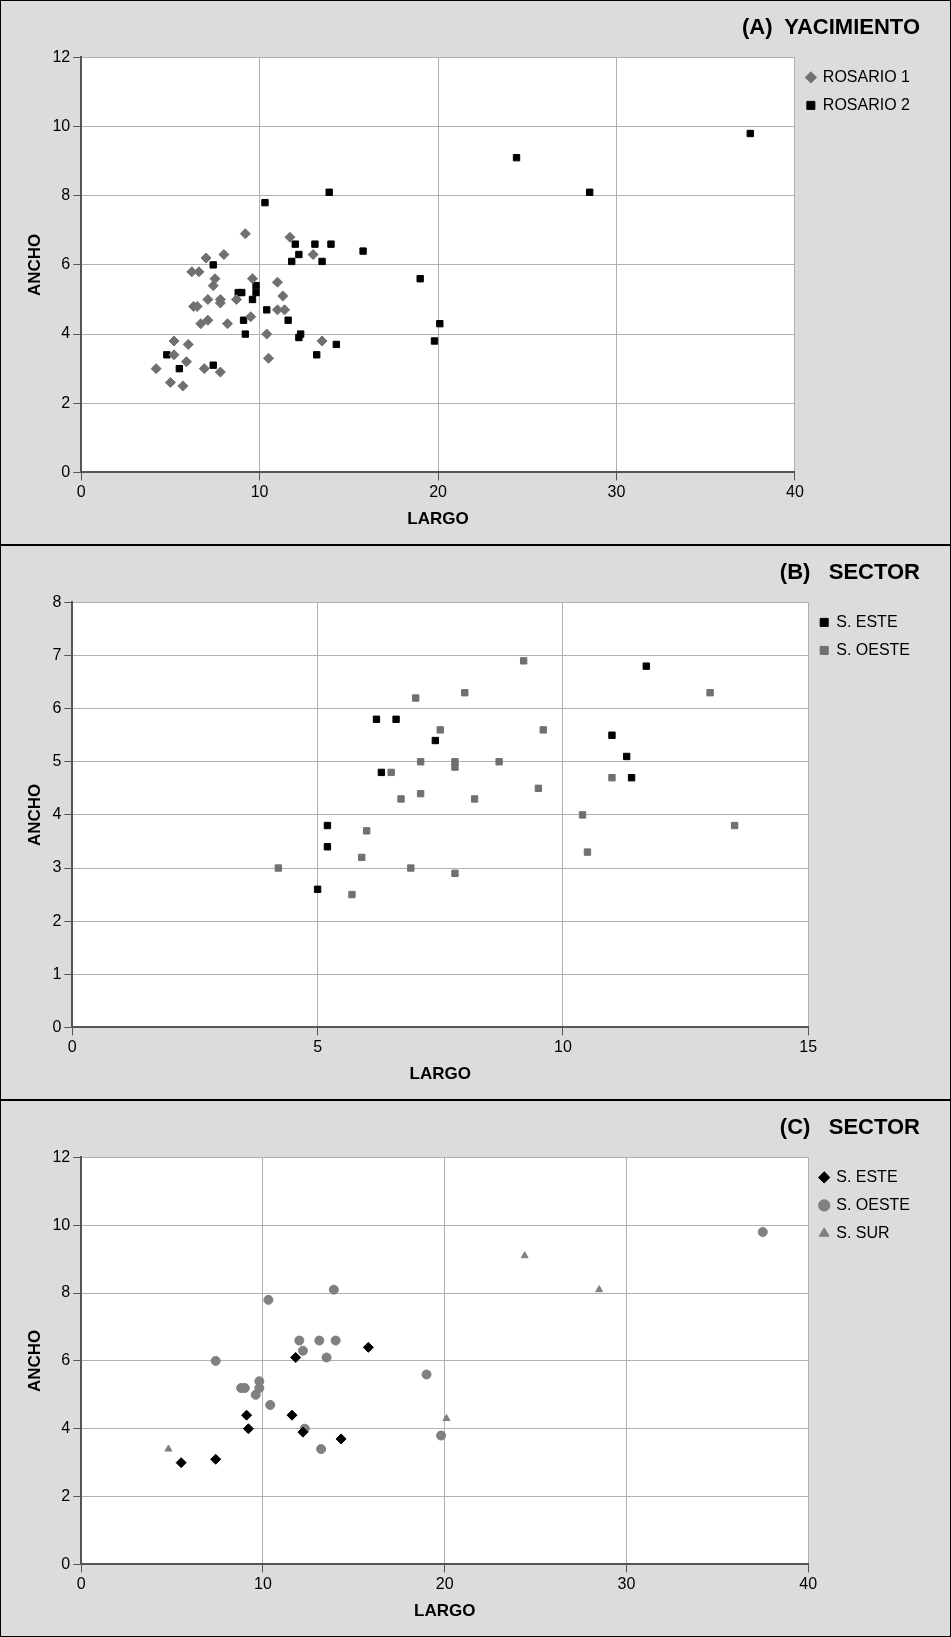 The image size is (951, 1637). What do you see at coordinates (57, 867) in the screenshot?
I see `y-tick-label: 3` at bounding box center [57, 867].